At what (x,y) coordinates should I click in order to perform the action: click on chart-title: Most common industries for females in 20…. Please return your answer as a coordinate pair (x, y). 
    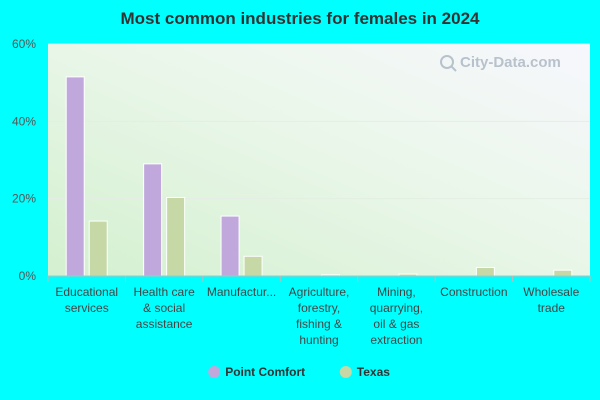
    Looking at the image, I should click on (301, 18).